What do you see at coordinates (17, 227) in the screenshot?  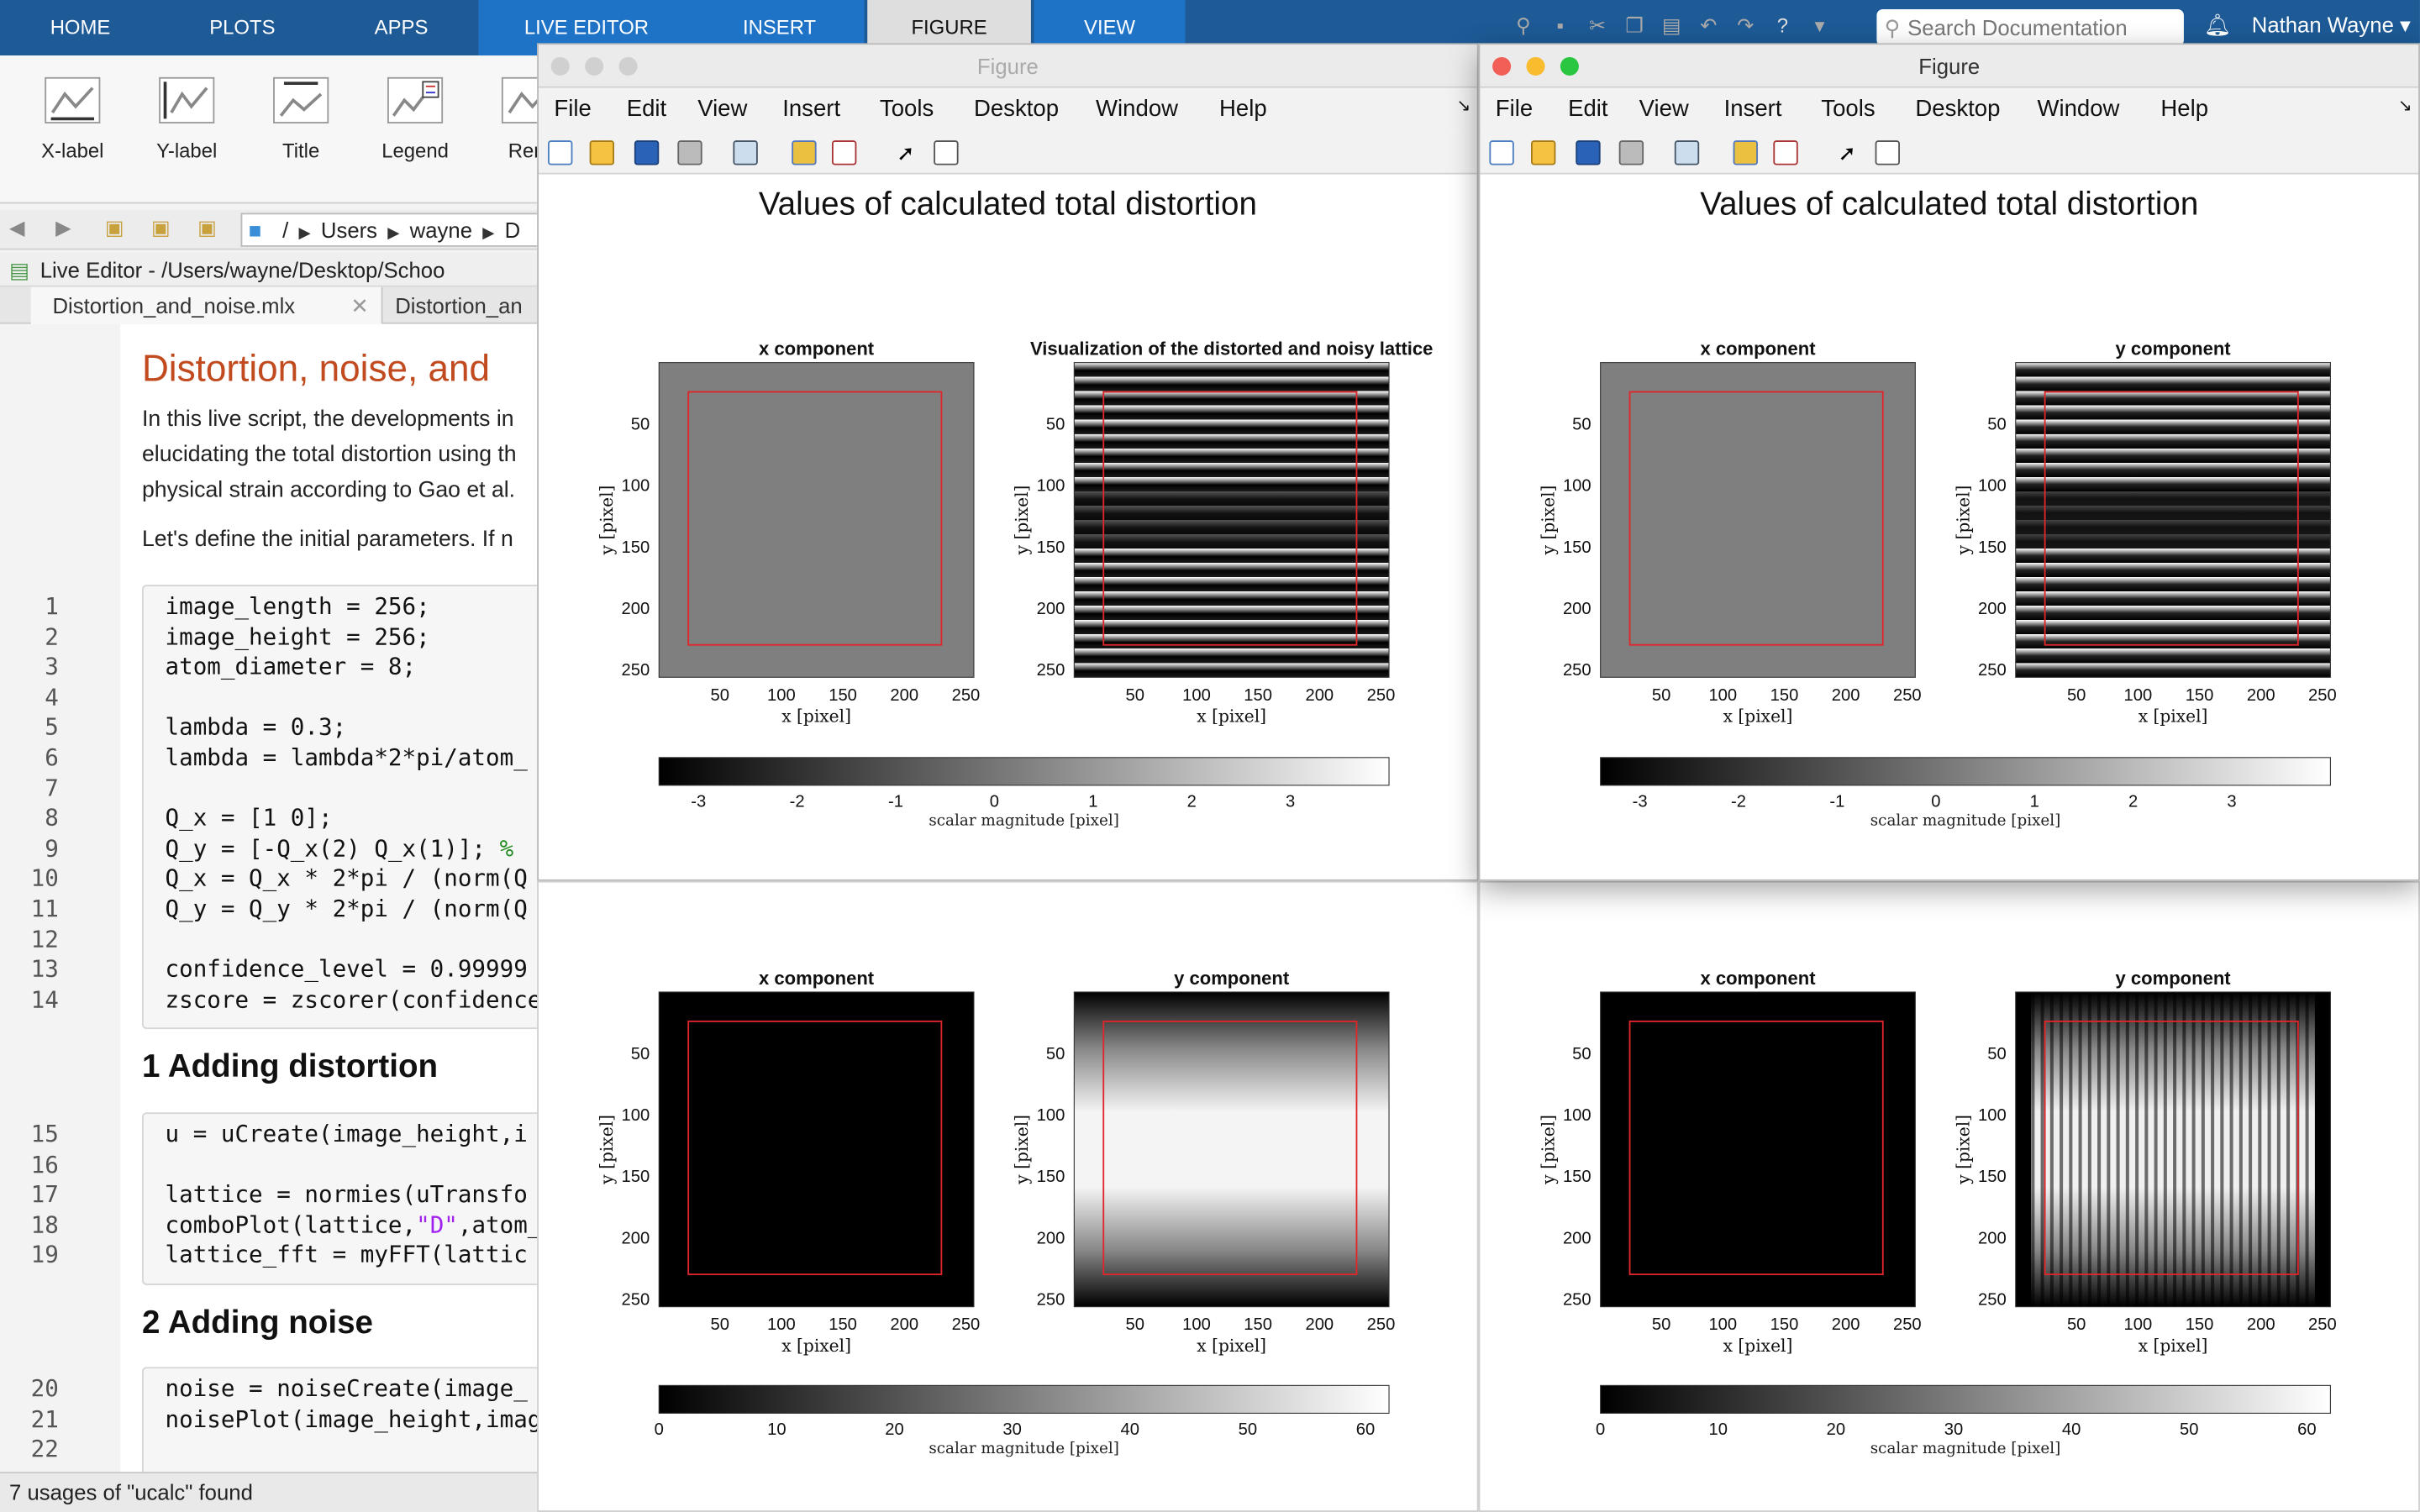 I see `back-arrow-icon: ◀` at bounding box center [17, 227].